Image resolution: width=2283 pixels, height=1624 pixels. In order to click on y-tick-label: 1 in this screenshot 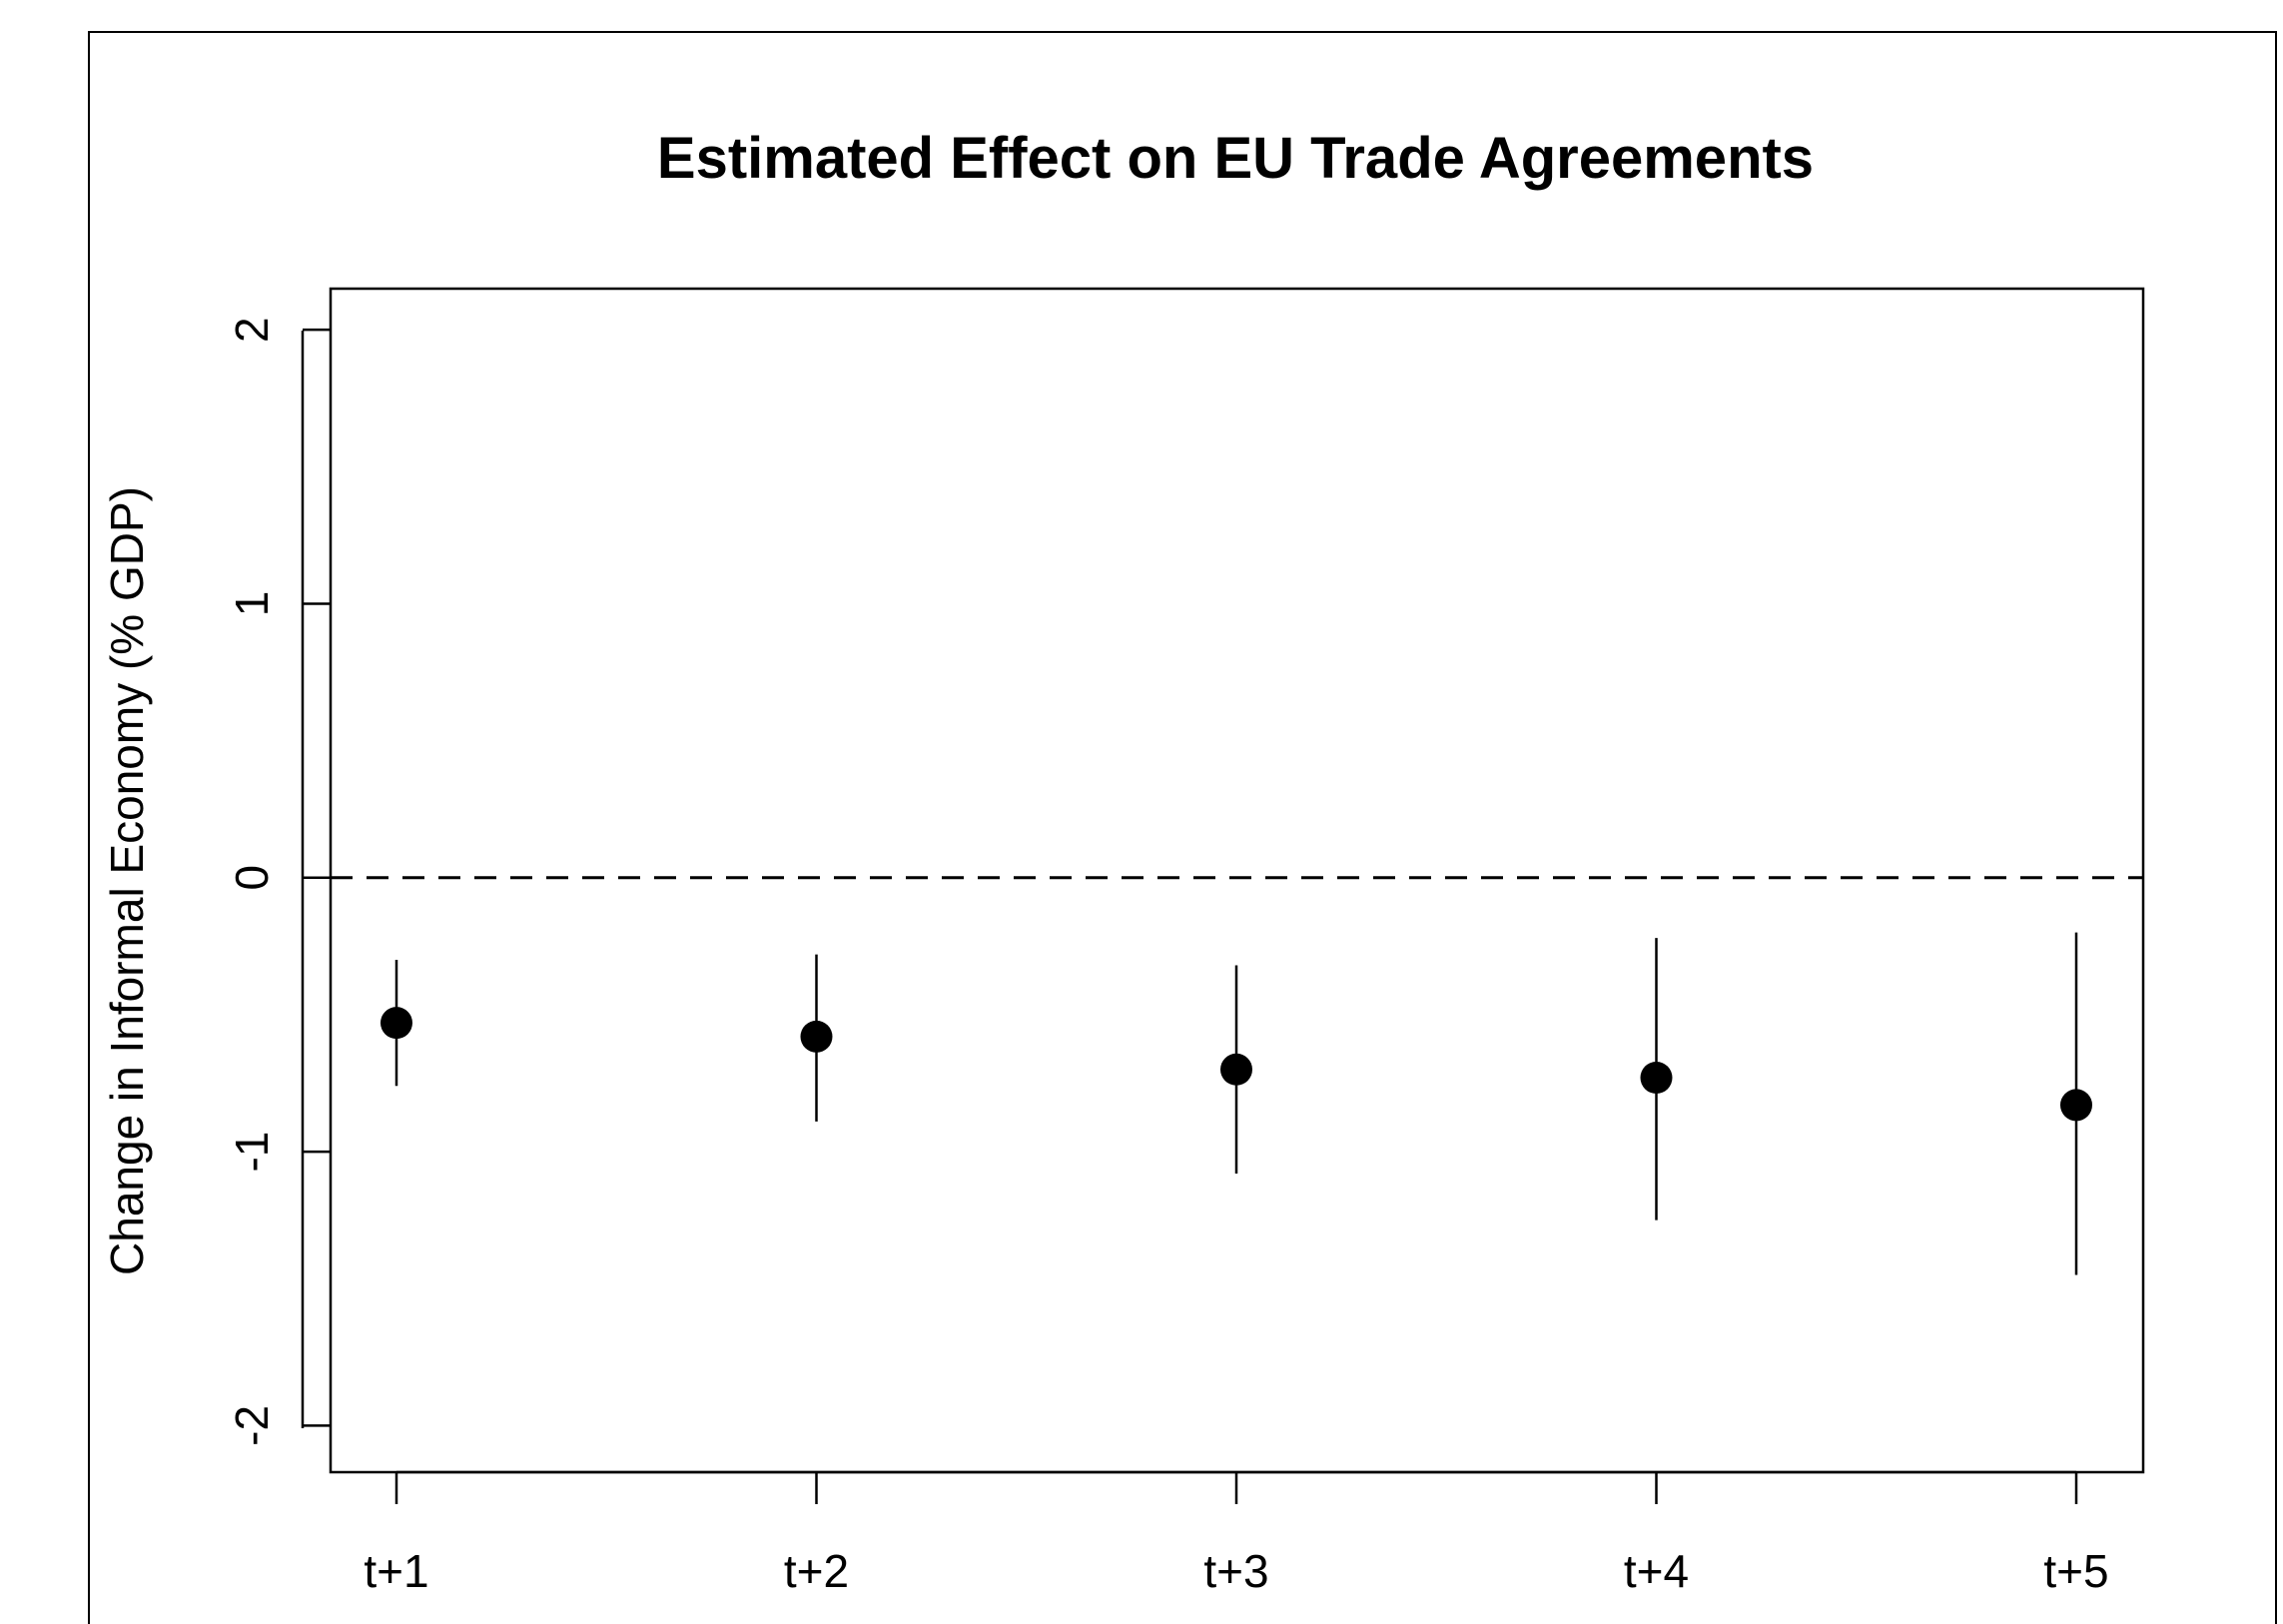, I will do `click(252, 604)`.